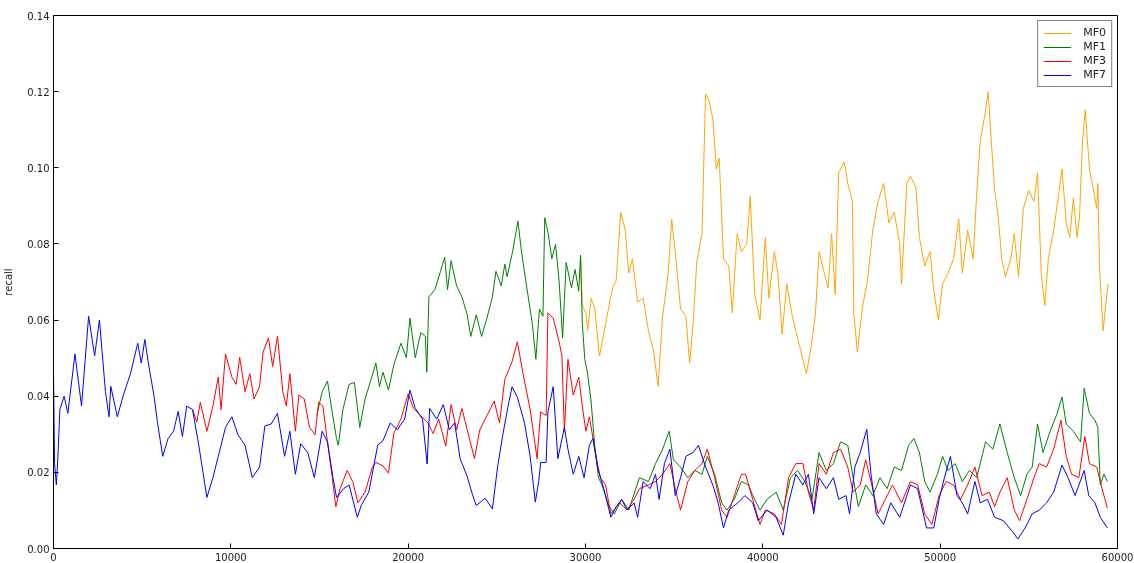 The width and height of the screenshot is (1134, 563). What do you see at coordinates (940, 557) in the screenshot?
I see `x-tick-label: 50000` at bounding box center [940, 557].